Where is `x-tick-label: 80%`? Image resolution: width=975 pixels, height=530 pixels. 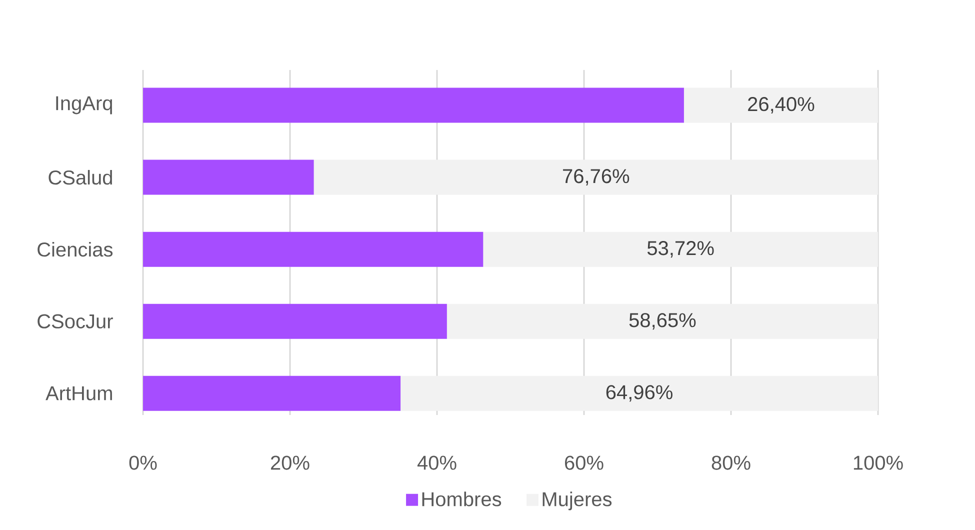
x-tick-label: 80% is located at coordinates (731, 463).